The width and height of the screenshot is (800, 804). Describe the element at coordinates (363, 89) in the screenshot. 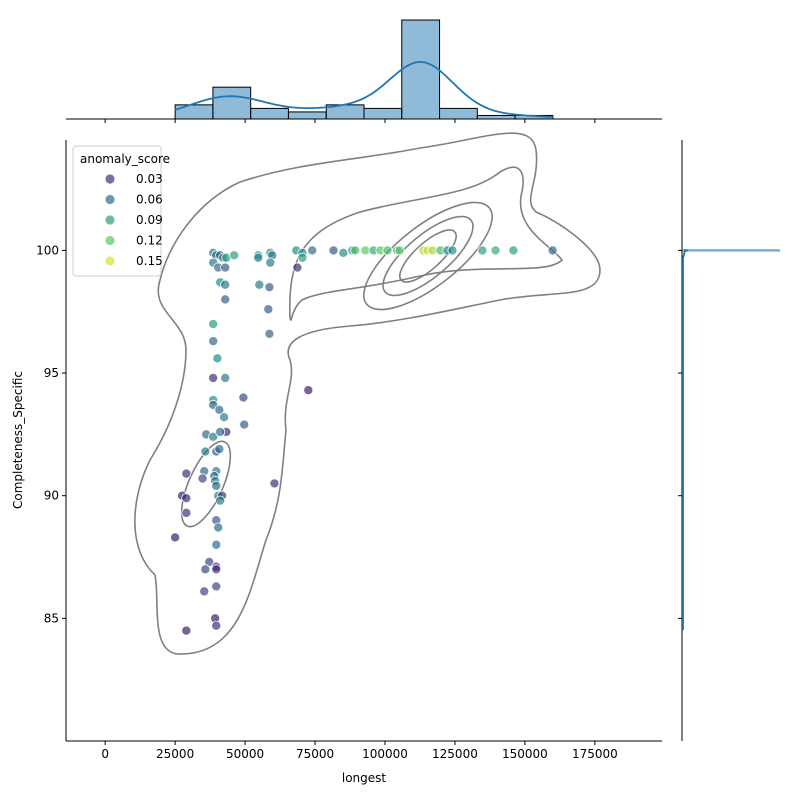

I see `histogram-kde-line` at that location.